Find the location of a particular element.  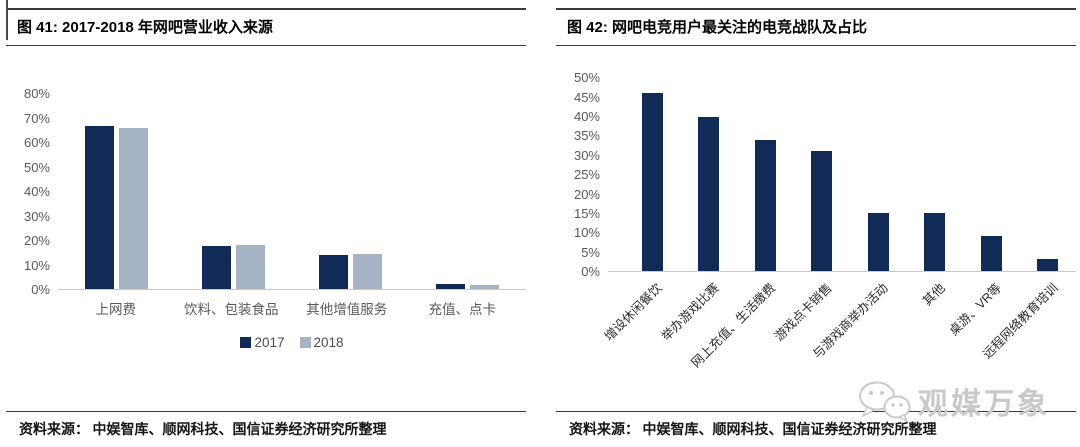

x-axis-label: 上网费 is located at coordinates (116, 309).